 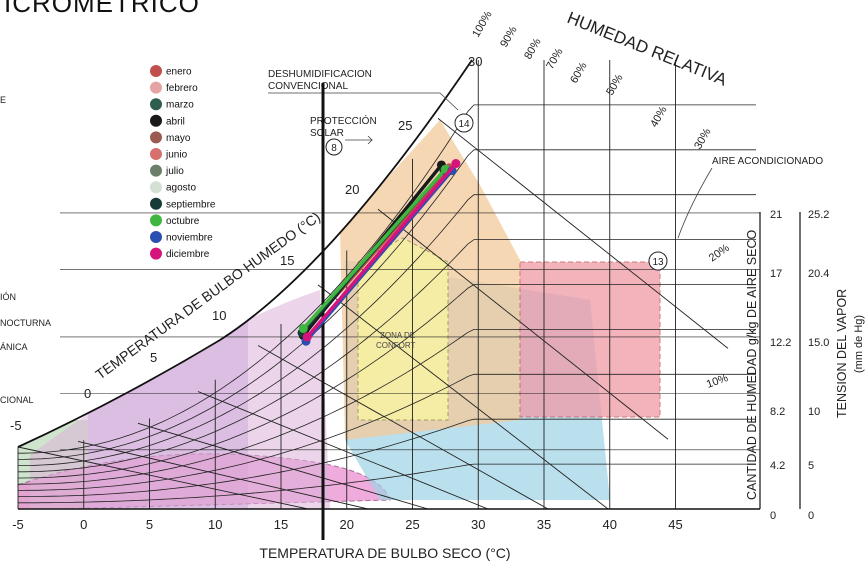 I want to click on zone-lilac, so click(x=180, y=399).